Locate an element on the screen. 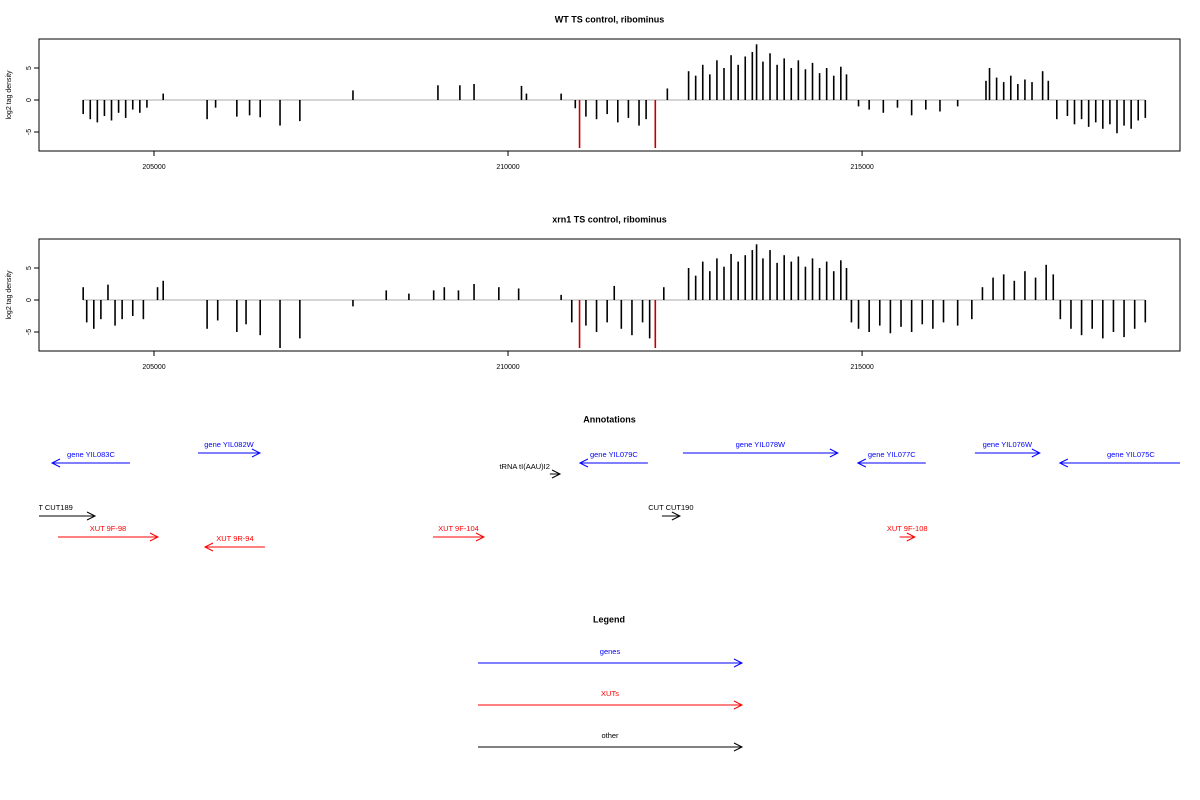 The image size is (1200, 800). feature-label: gene YIL075C is located at coordinates (1131, 454).